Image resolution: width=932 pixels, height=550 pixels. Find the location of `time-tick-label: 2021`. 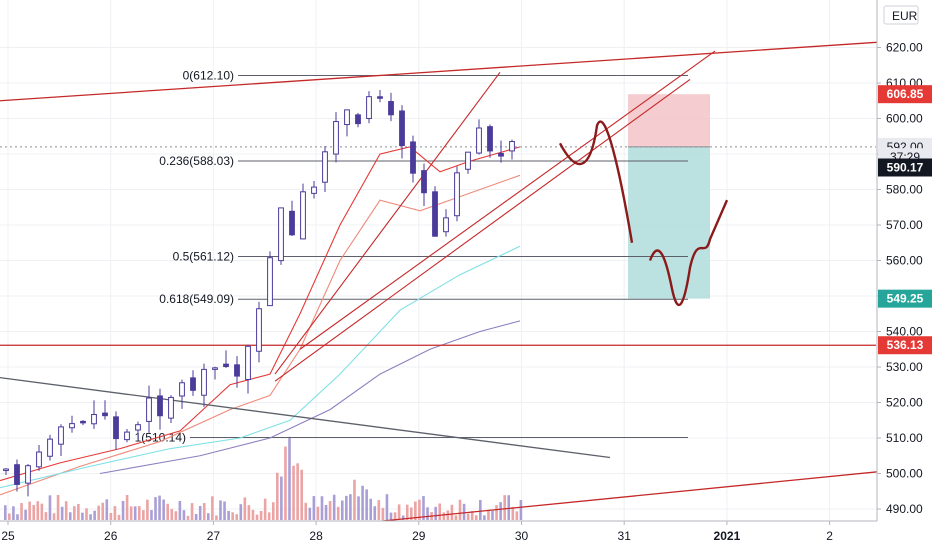

time-tick-label: 2021 is located at coordinates (727, 536).